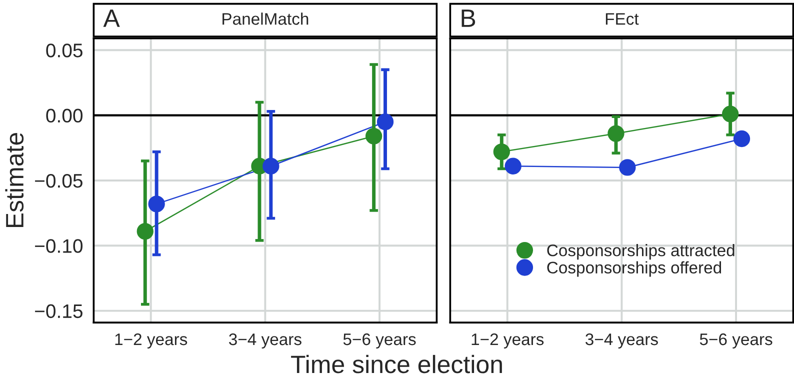  I want to click on chart-title: PanelMatch, so click(265, 18).